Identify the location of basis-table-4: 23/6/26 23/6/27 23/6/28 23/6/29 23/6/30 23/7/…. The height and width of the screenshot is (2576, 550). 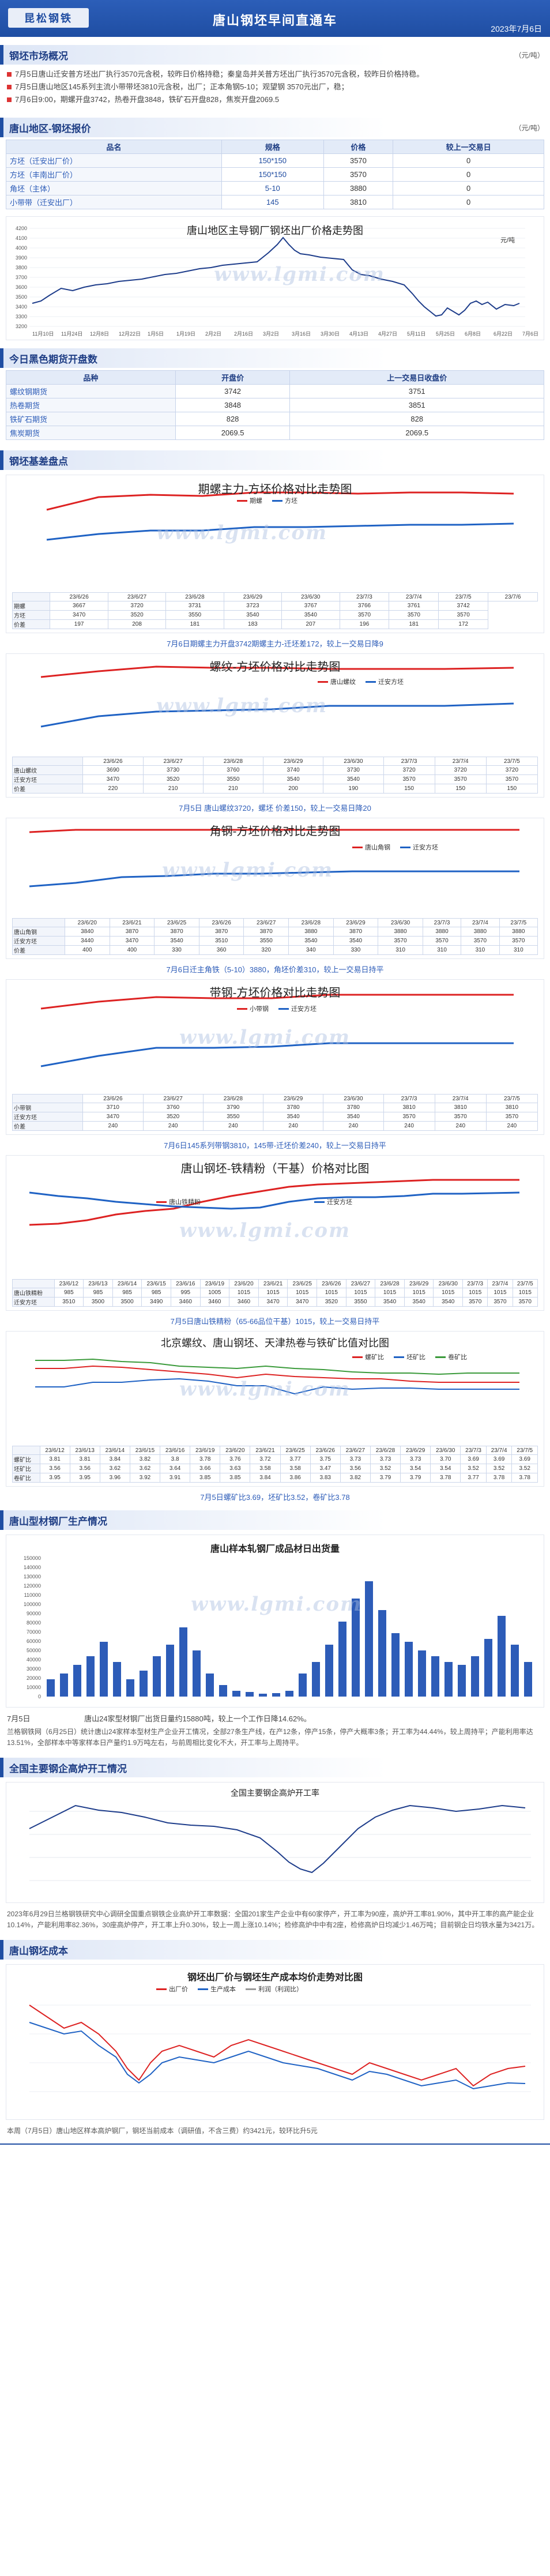
(275, 1112).